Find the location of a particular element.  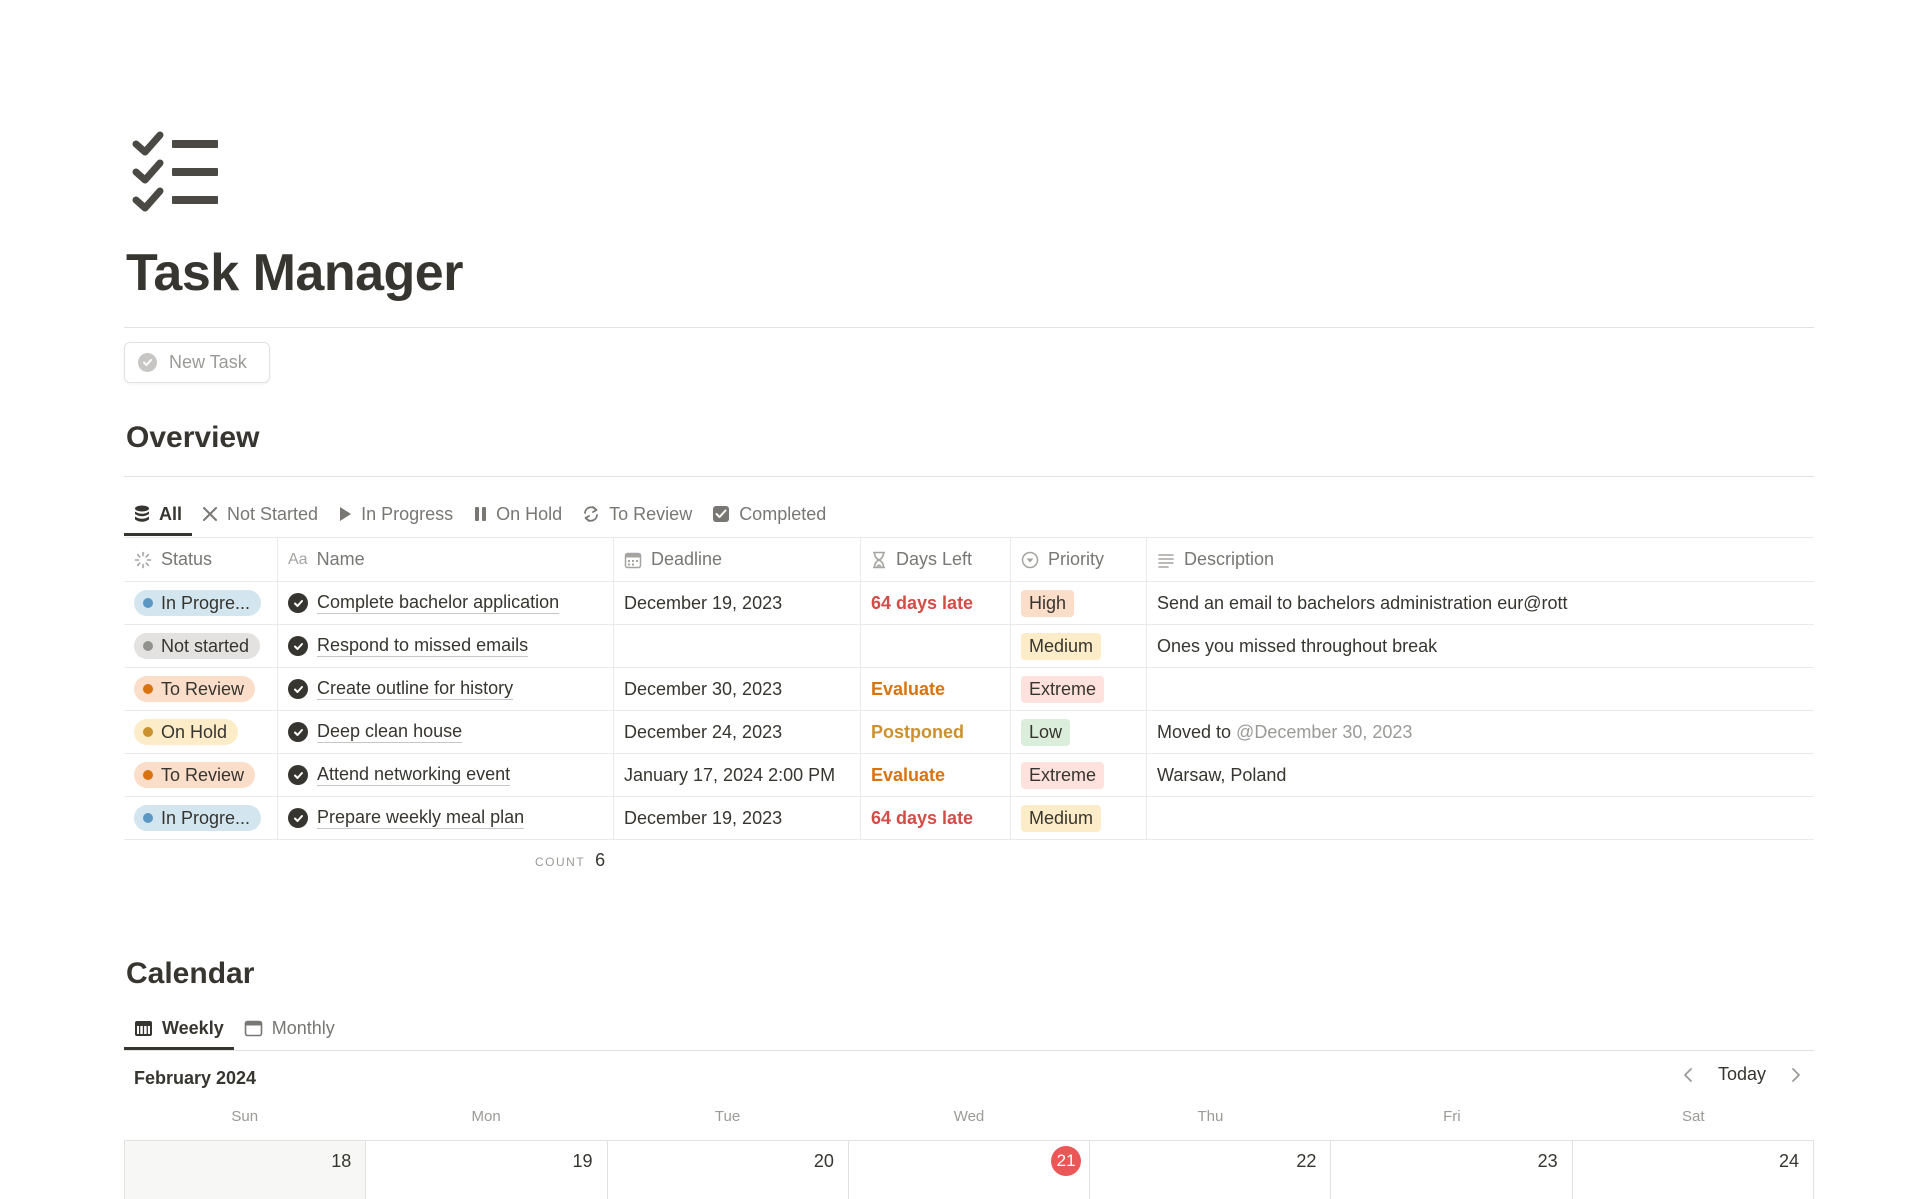

deadline-cell: December 24, 2023 is located at coordinates (737, 732).